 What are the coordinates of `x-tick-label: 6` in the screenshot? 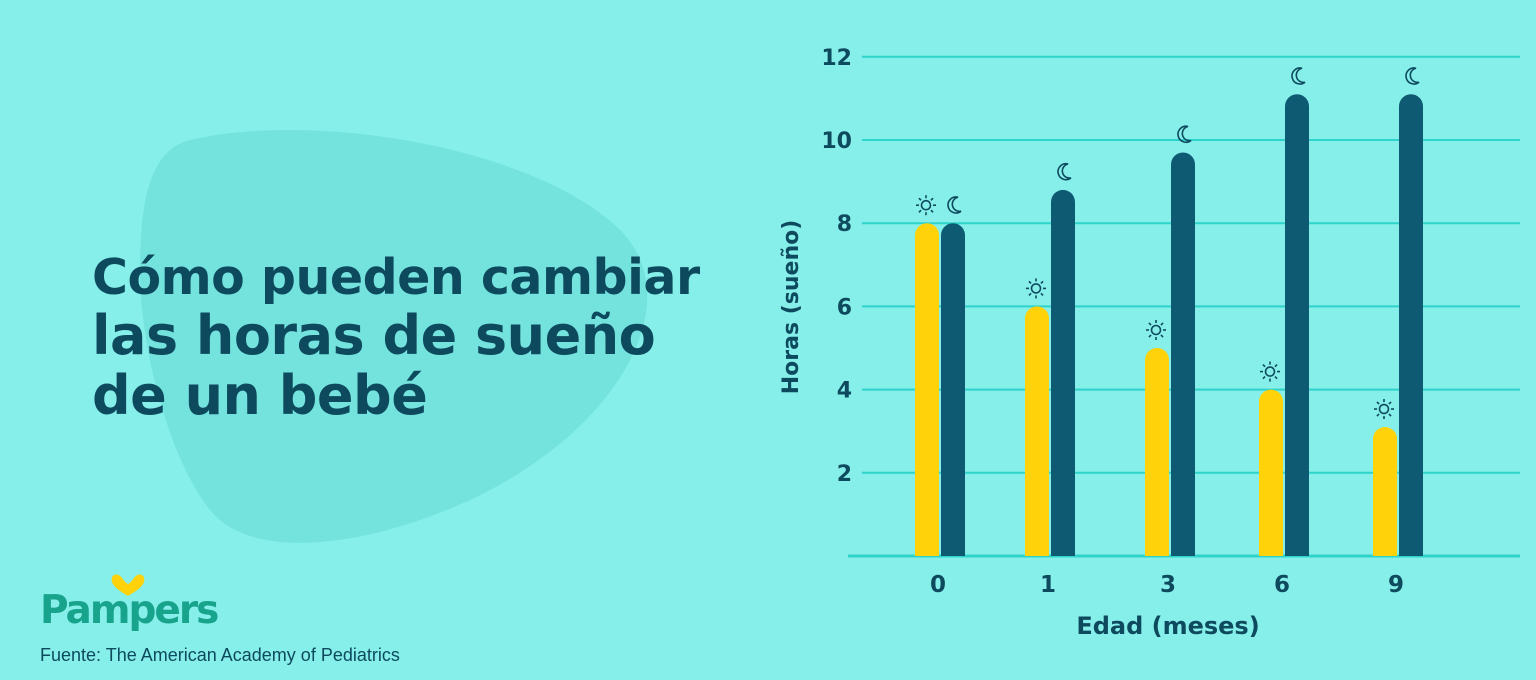 It's located at (1282, 585).